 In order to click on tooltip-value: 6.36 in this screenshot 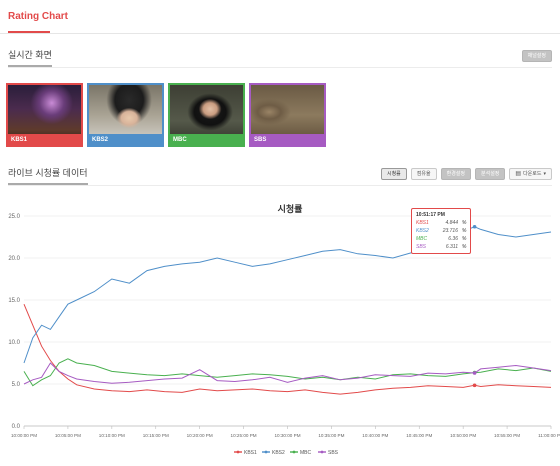, I will do `click(453, 239)`.